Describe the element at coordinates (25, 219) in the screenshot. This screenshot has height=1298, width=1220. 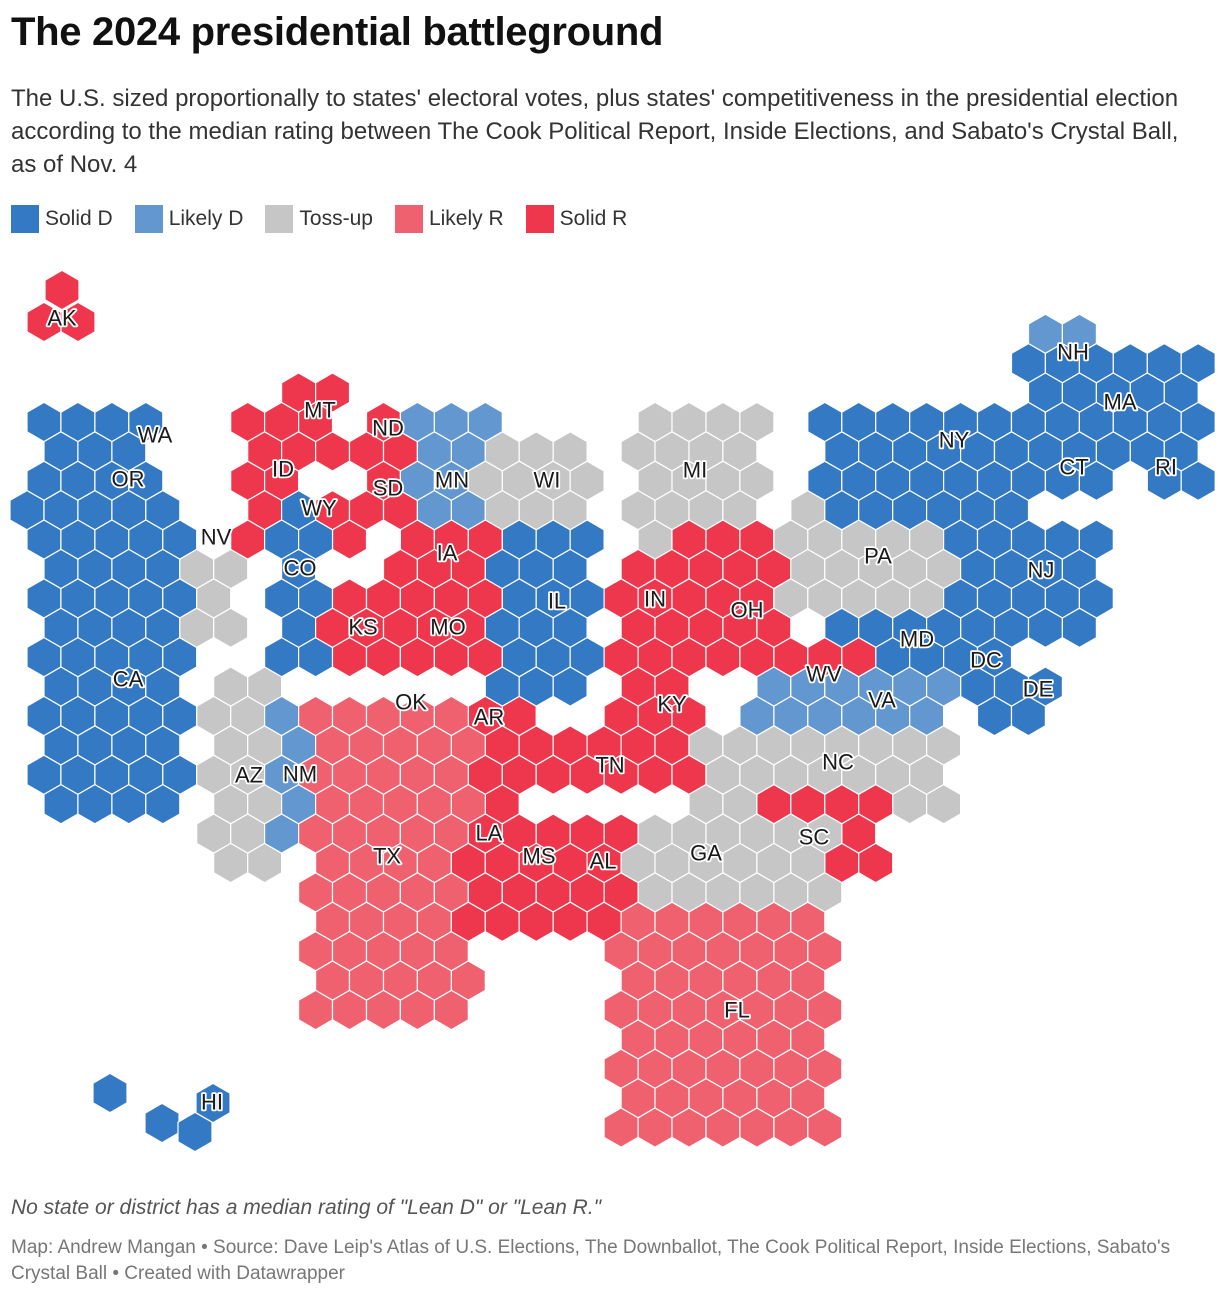
I see `legend-swatch-solid-d` at that location.